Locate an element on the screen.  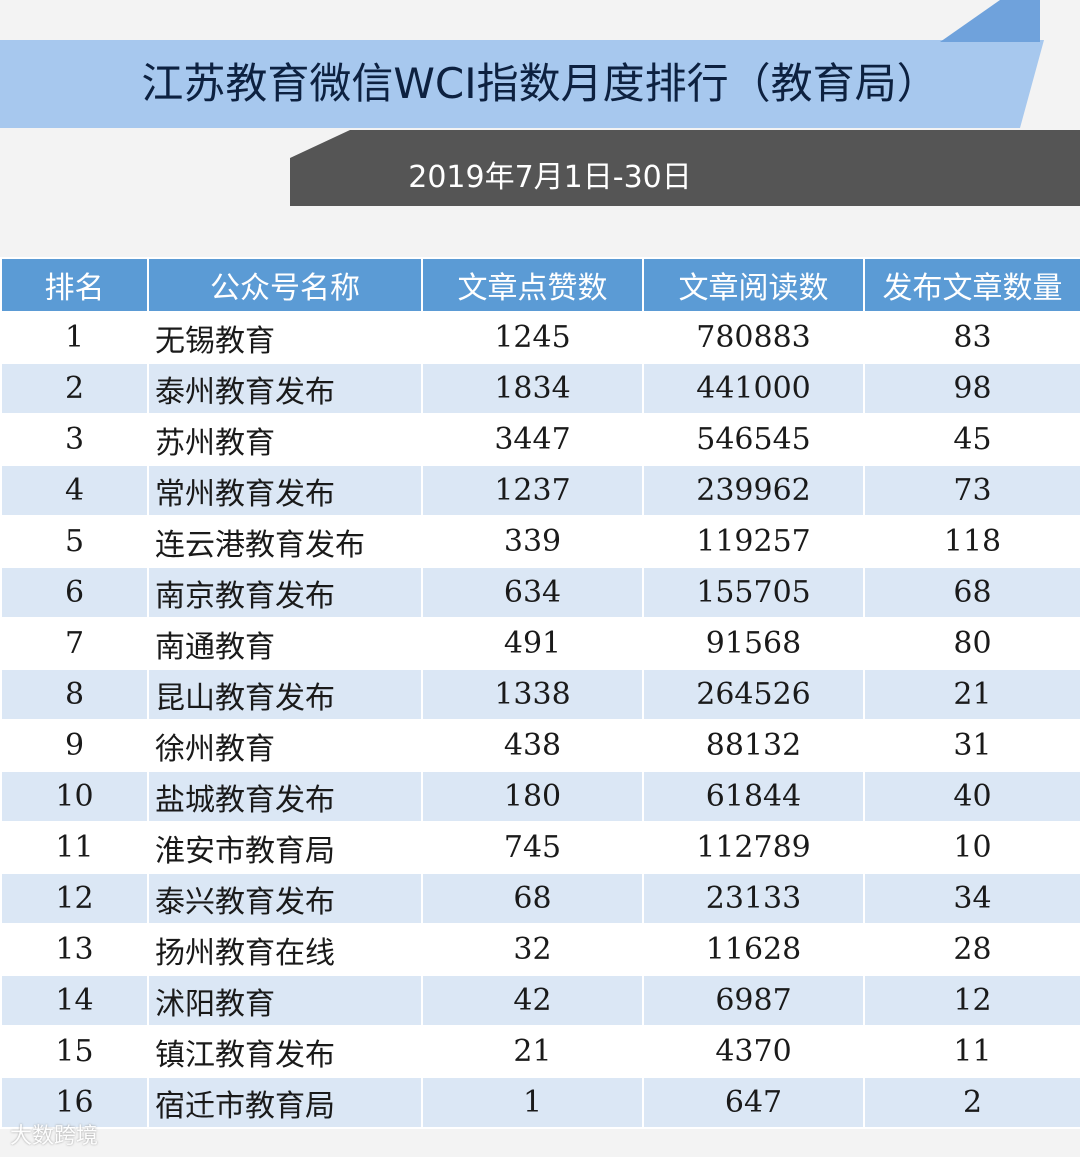
cell-rank: 5 is located at coordinates (74, 541).